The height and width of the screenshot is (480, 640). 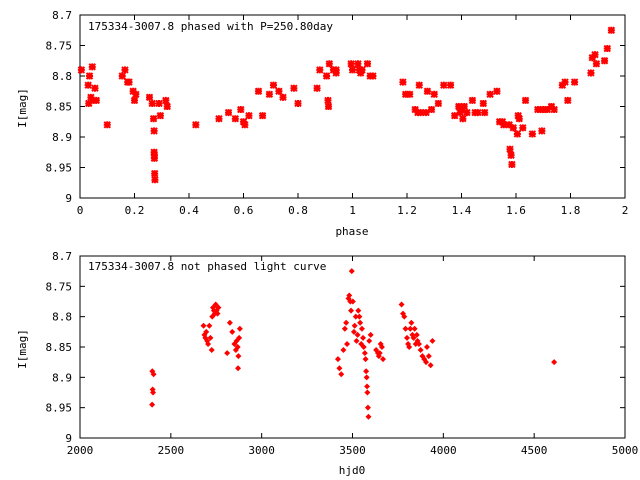 What do you see at coordinates (534, 450) in the screenshot?
I see `x-tick-label: 4500` at bounding box center [534, 450].